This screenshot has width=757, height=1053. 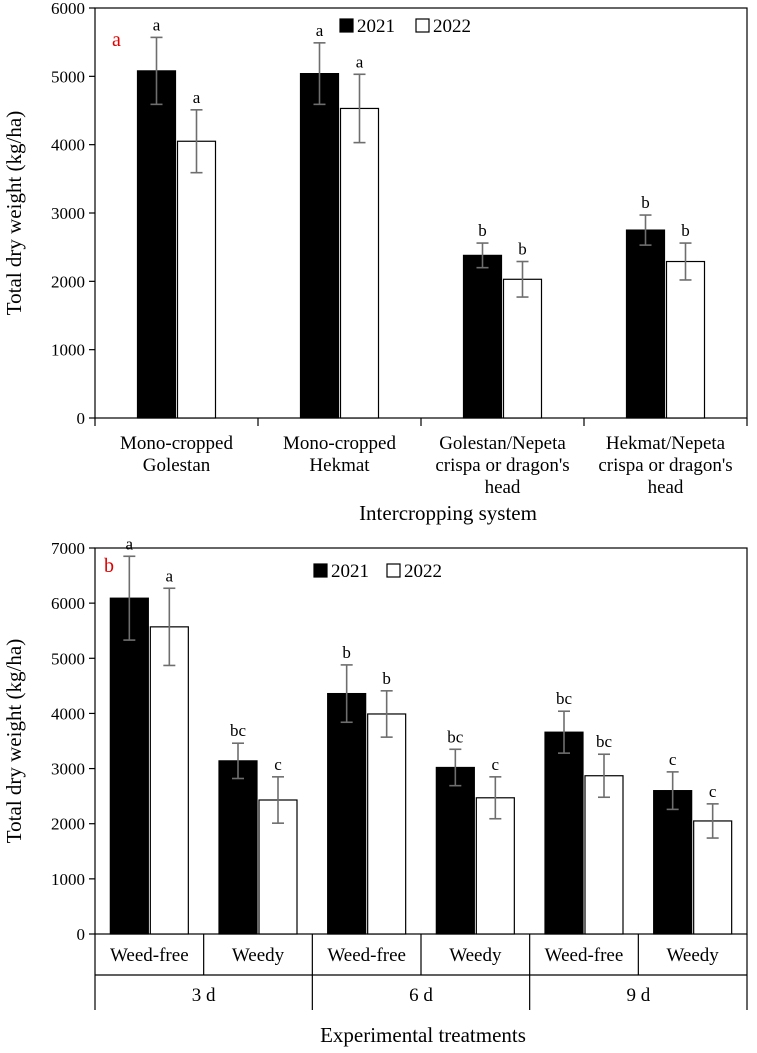 What do you see at coordinates (204, 995) in the screenshot?
I see `x-group-label: 3 d` at bounding box center [204, 995].